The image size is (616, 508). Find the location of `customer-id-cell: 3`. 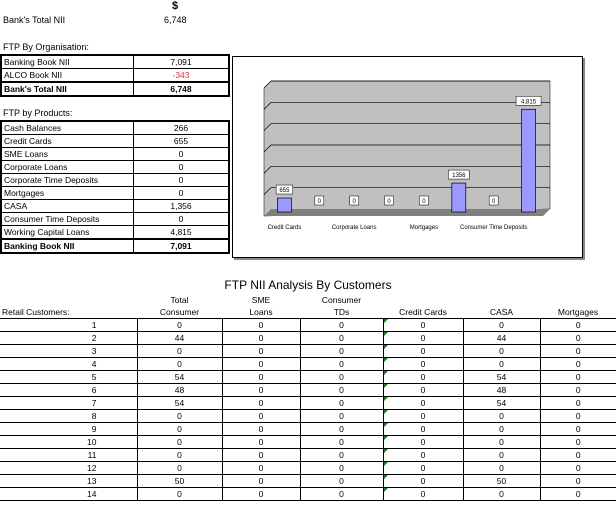

customer-id-cell: 3 is located at coordinates (68, 351).